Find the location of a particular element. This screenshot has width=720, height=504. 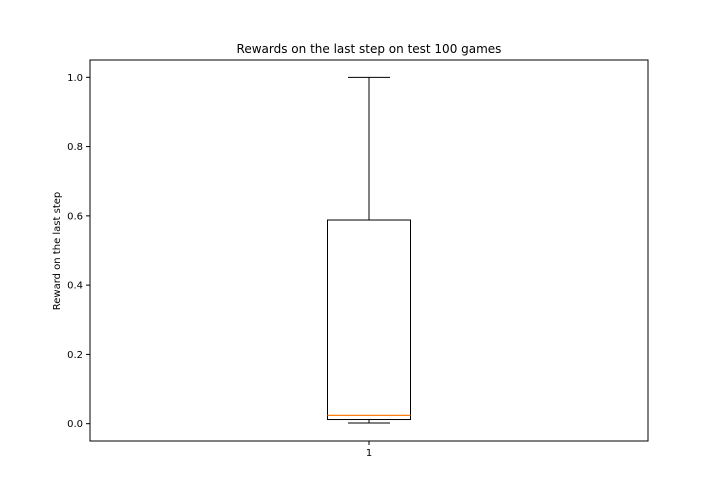

box-body is located at coordinates (369, 320).